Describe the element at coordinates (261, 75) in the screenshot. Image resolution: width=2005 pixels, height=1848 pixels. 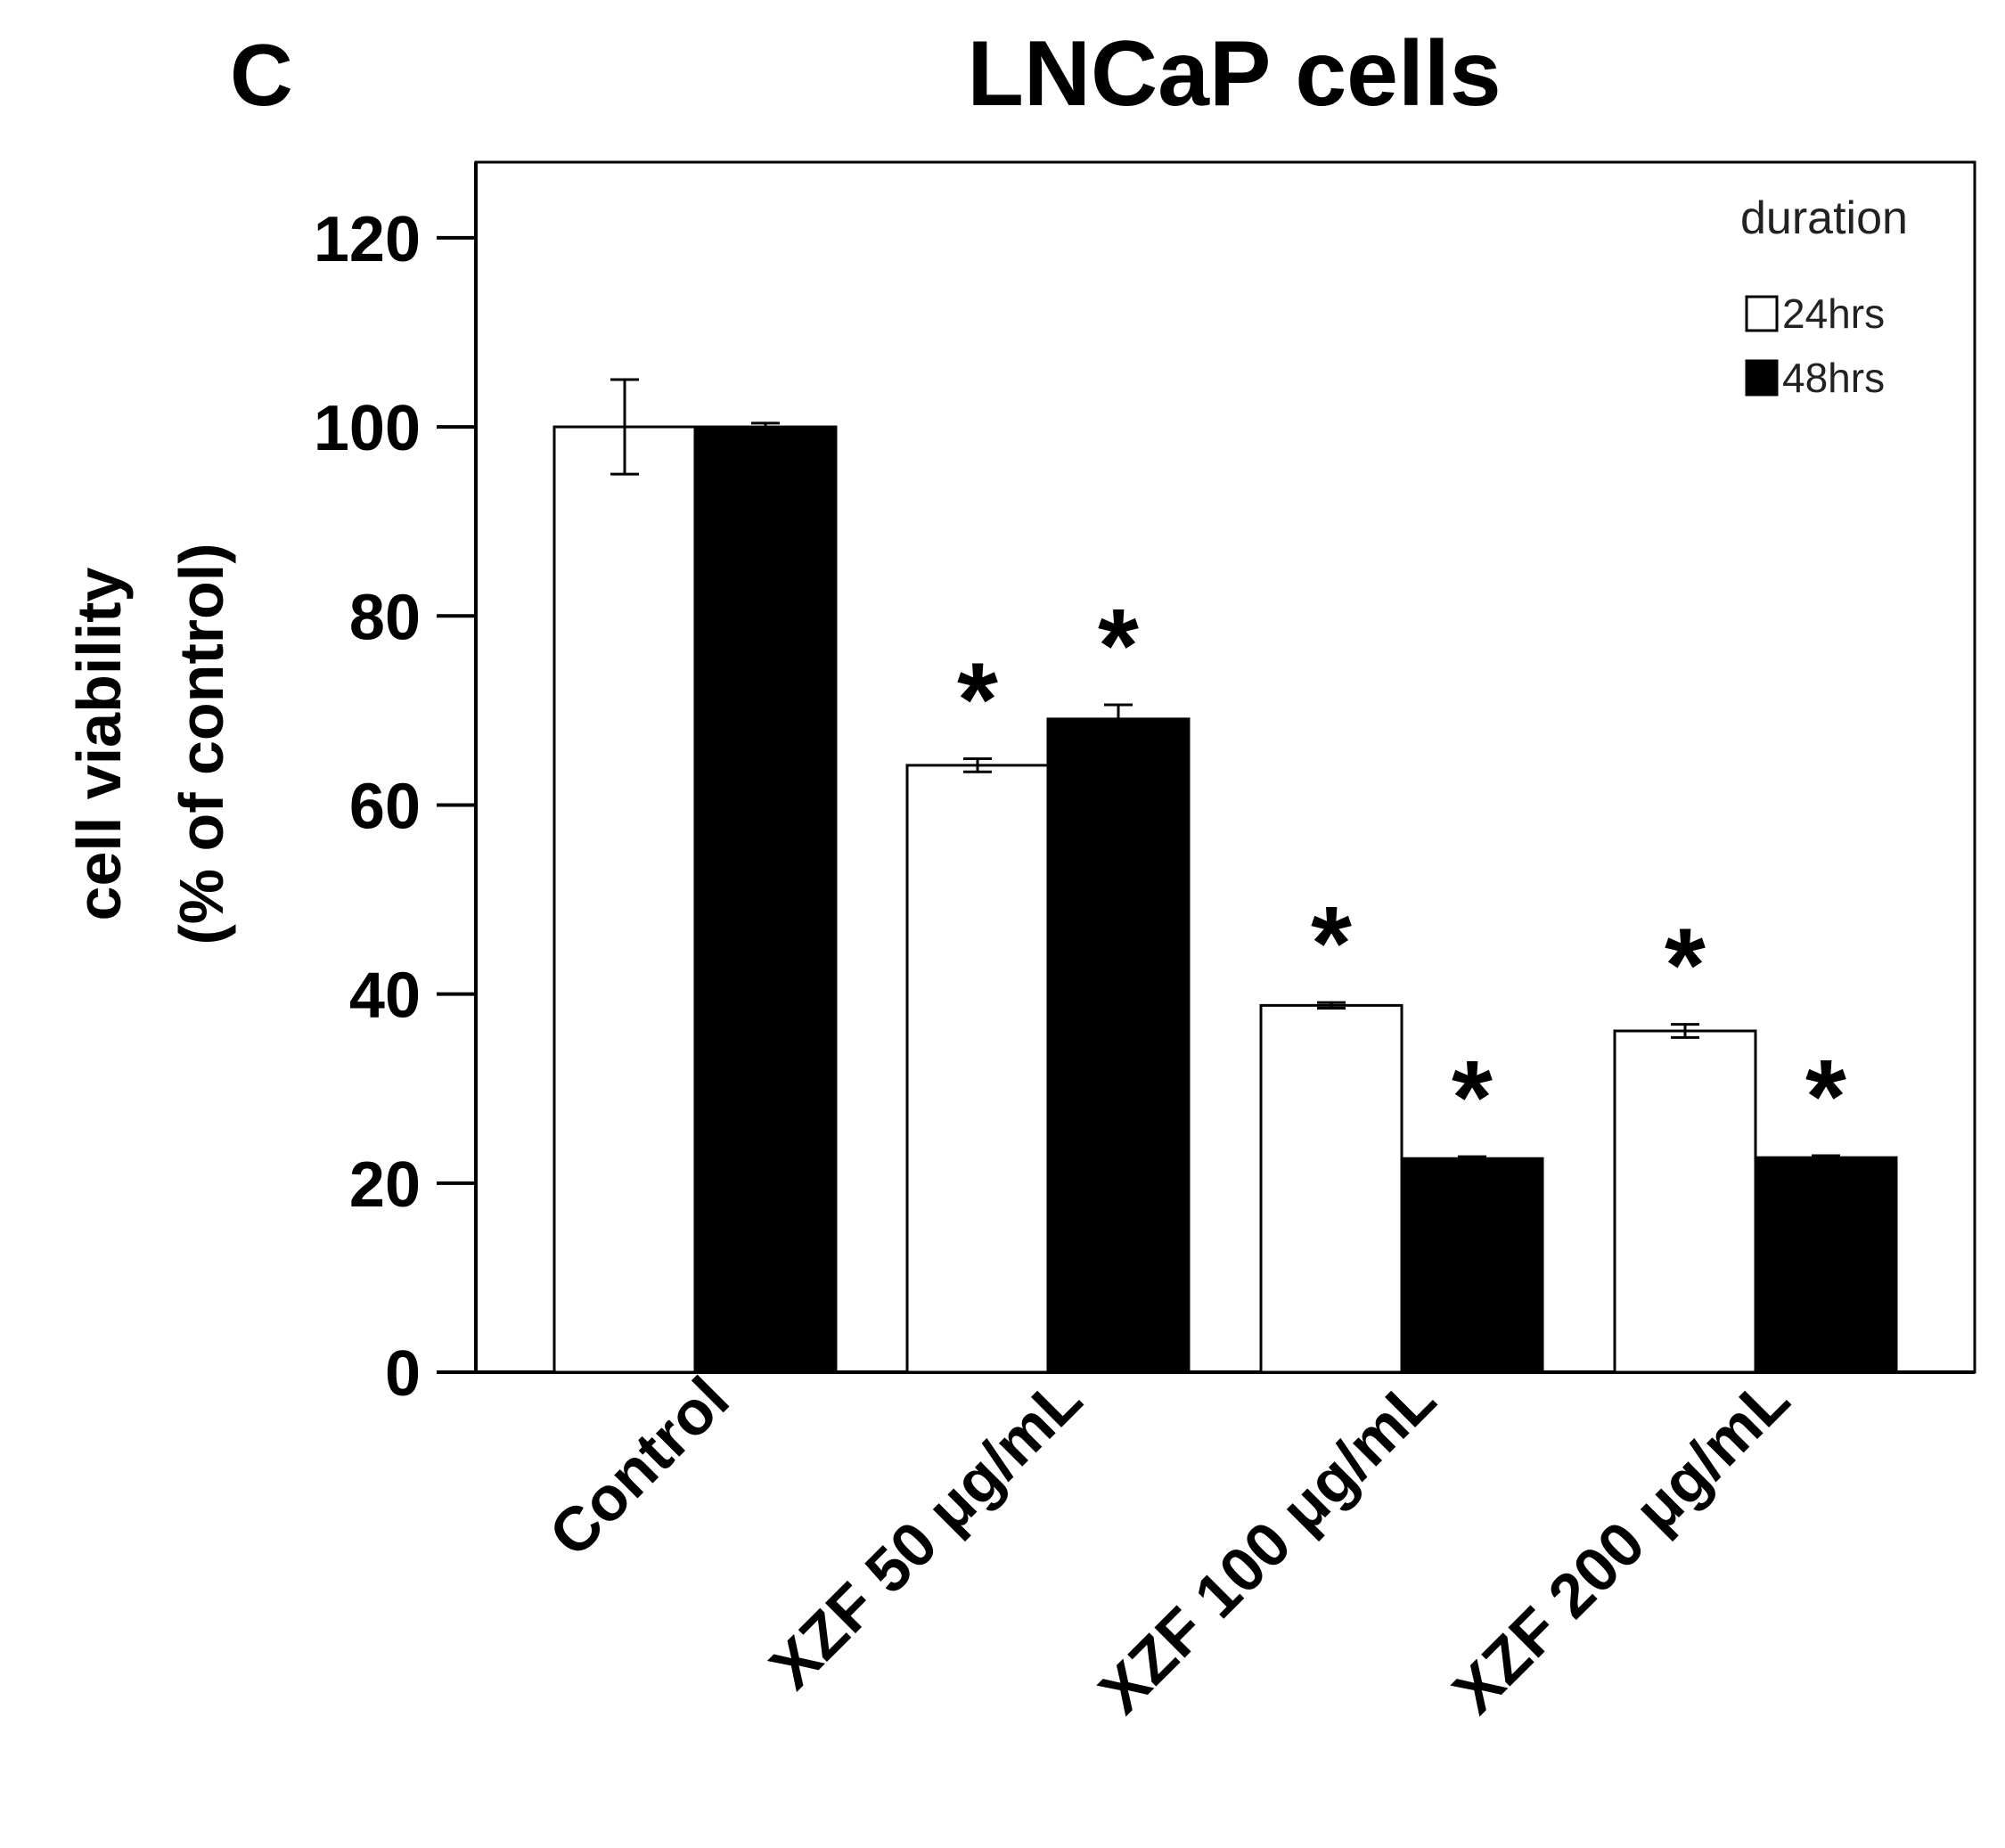
I see `panel-label: C` at that location.